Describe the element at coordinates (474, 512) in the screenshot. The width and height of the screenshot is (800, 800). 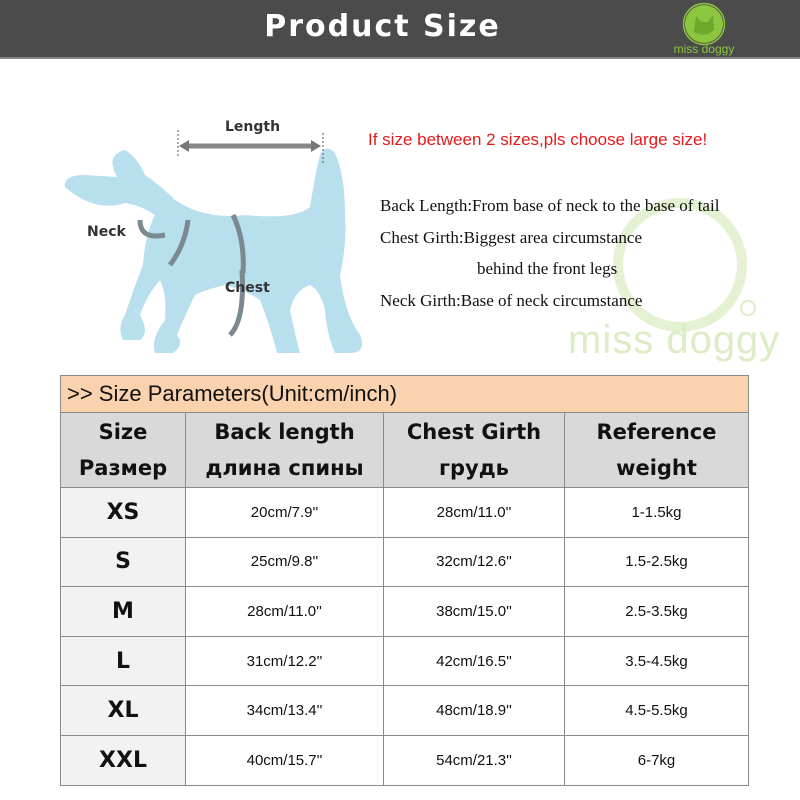
I see `chest-girth-cell: 28cm/11.0''` at that location.